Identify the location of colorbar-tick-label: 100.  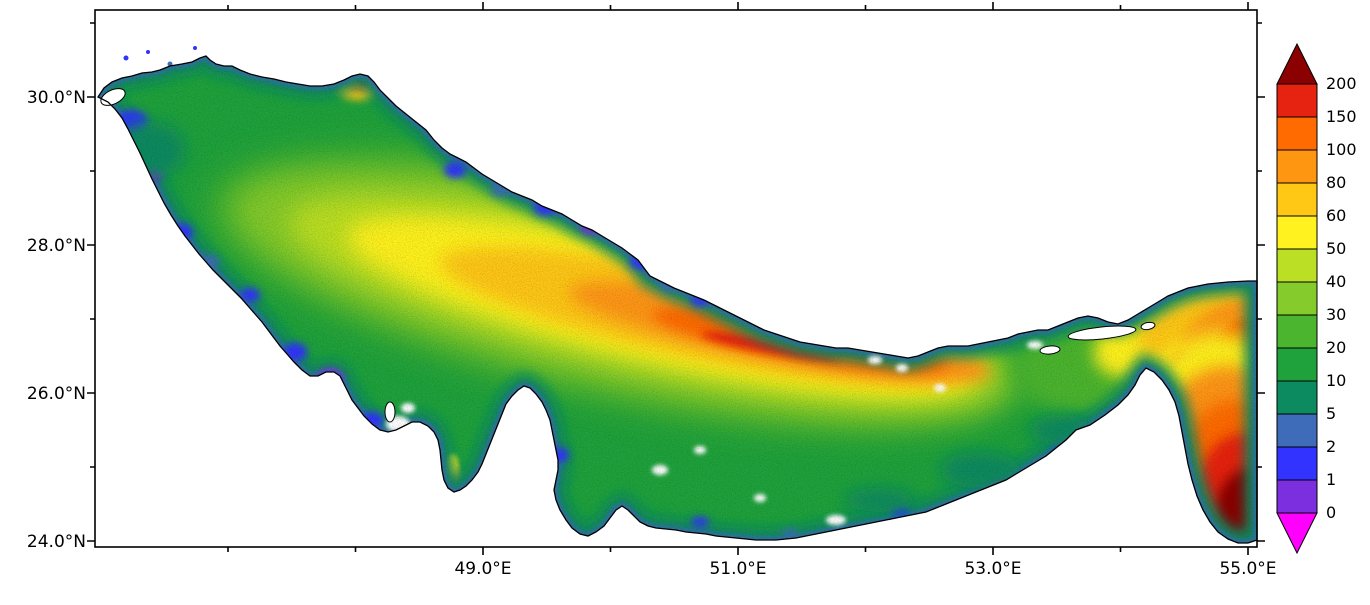
(1341, 149).